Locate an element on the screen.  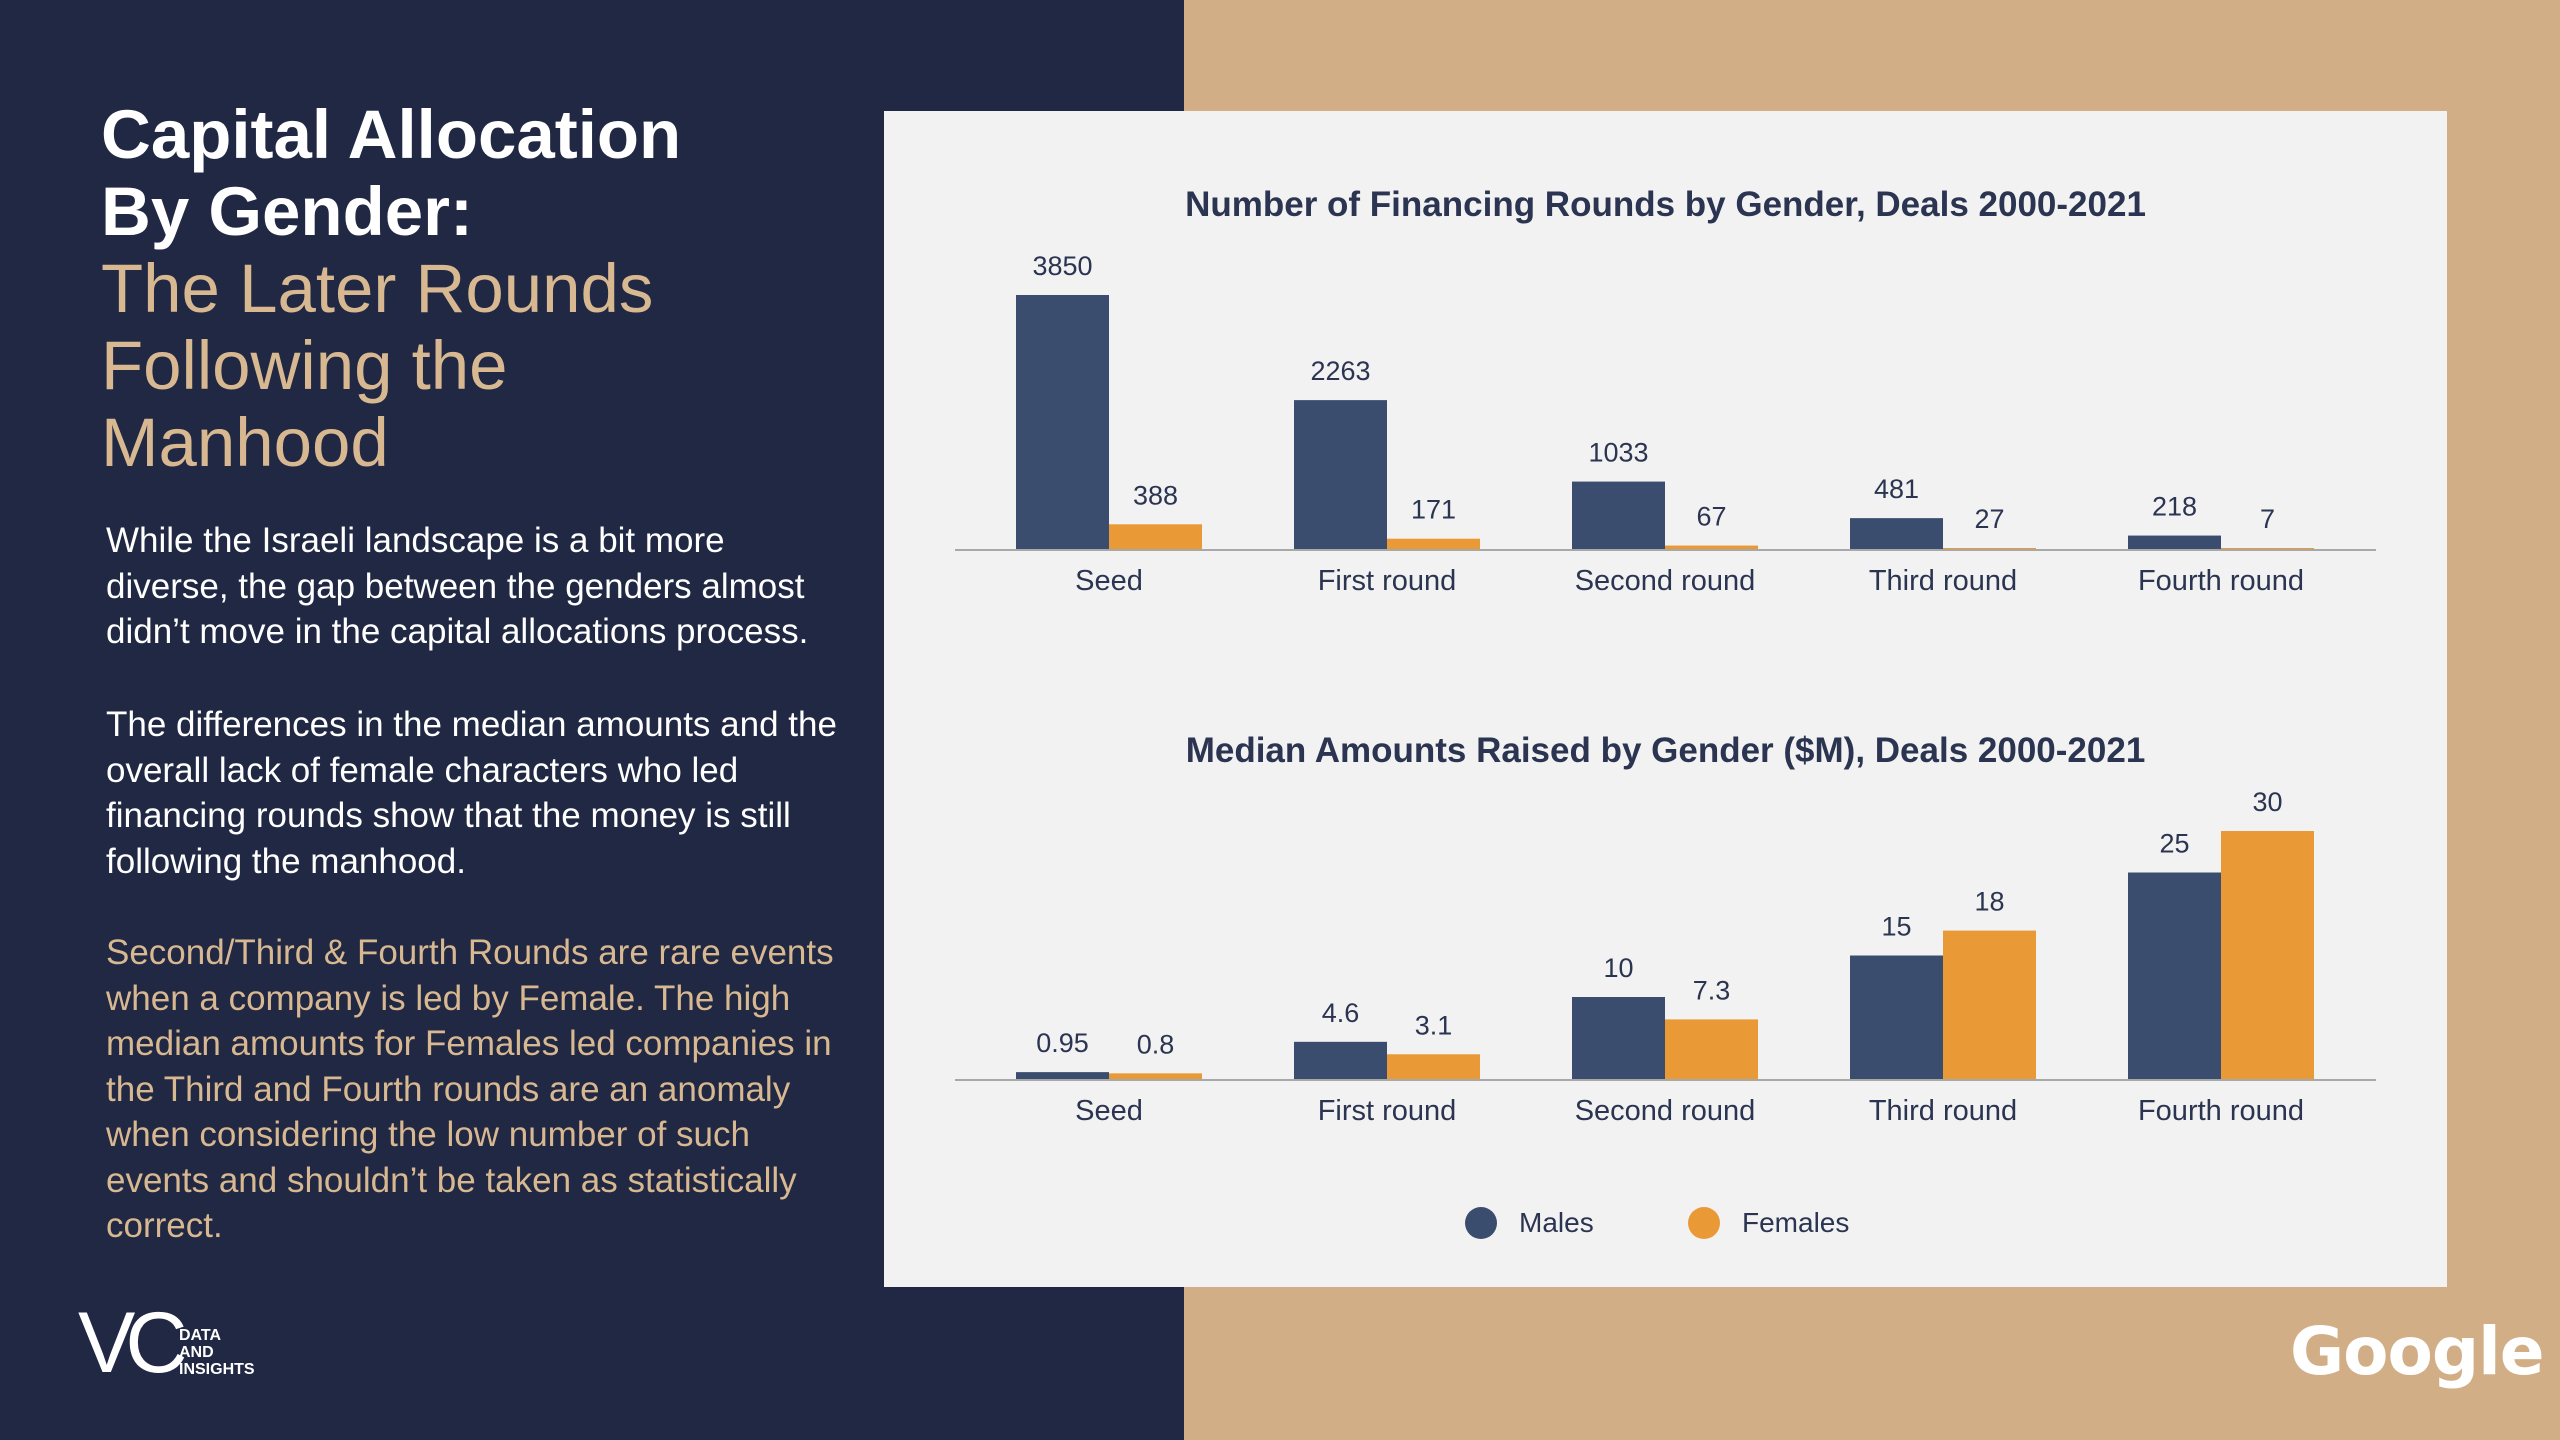
bar-rounds-first-round-males is located at coordinates (1340, 475).